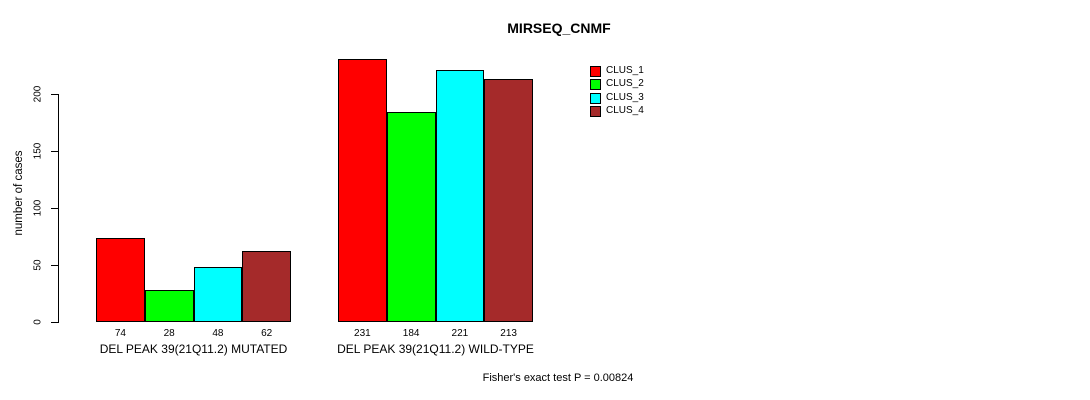 The width and height of the screenshot is (1090, 400). What do you see at coordinates (266, 286) in the screenshot?
I see `bar-clus_4-group1` at bounding box center [266, 286].